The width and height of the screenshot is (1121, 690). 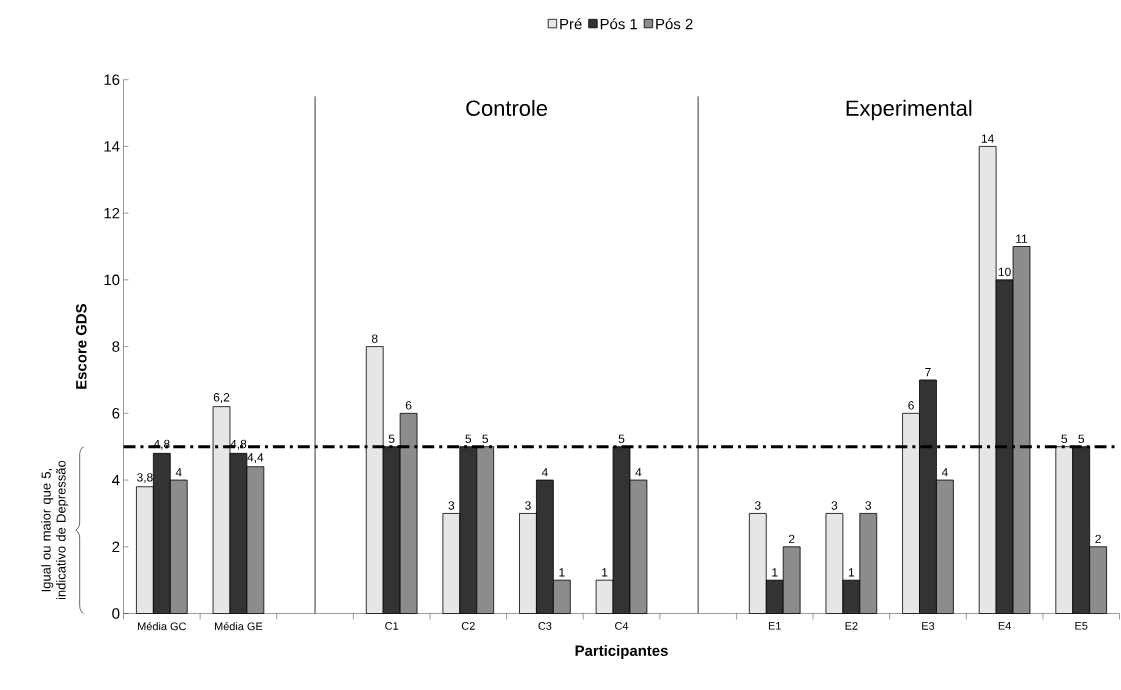 I want to click on x-tick-label: E1, so click(x=774, y=625).